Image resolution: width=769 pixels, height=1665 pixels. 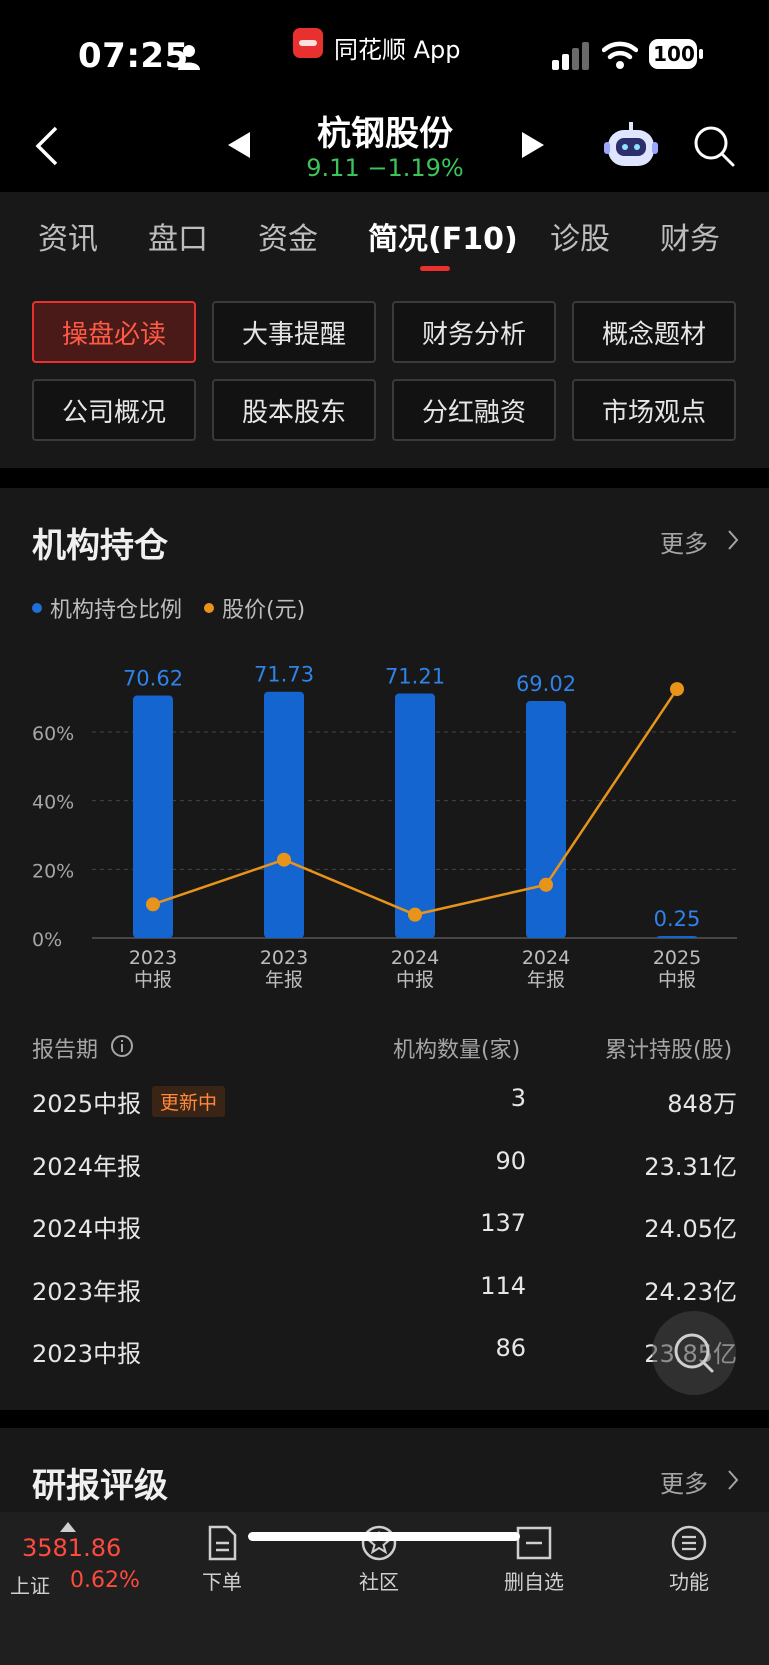 What do you see at coordinates (114, 332) in the screenshot?
I see `chip-trading-must-read: 操盘必读` at bounding box center [114, 332].